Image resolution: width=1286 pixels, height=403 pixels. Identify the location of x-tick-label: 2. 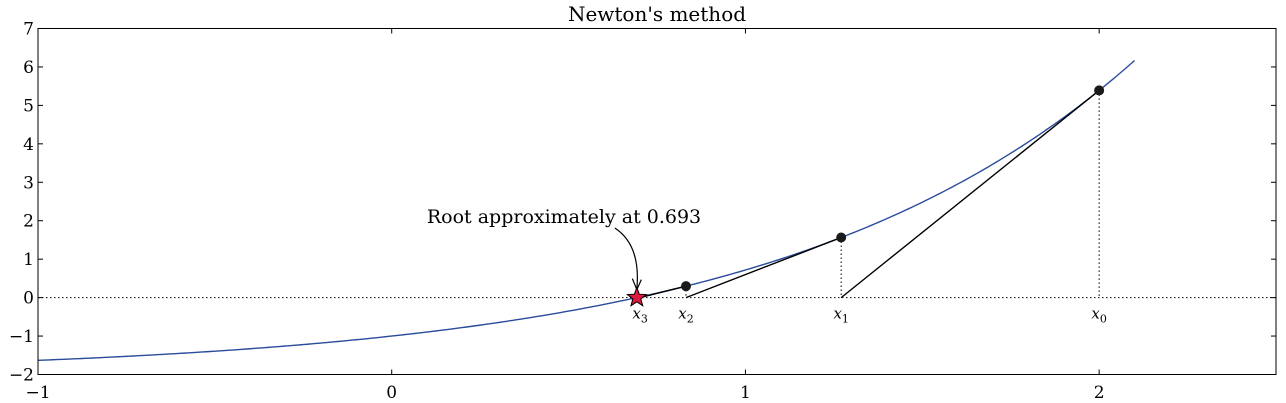
(1099, 393).